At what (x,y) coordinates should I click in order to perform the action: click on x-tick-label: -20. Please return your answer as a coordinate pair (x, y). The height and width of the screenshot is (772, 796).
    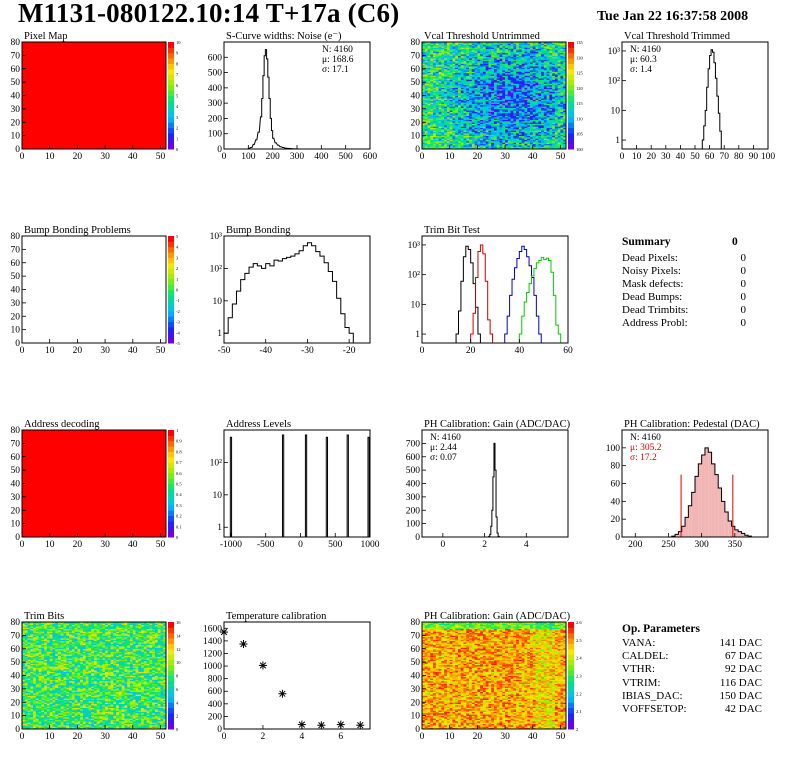
    Looking at the image, I should click on (349, 351).